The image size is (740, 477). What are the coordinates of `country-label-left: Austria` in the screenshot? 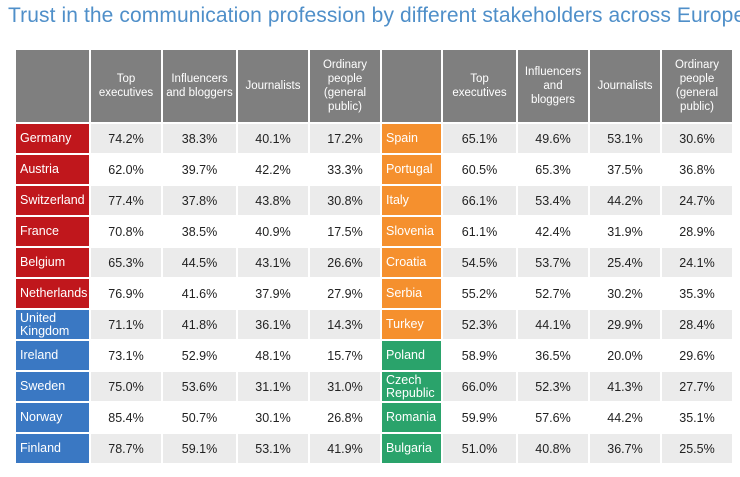 It's located at (52, 169).